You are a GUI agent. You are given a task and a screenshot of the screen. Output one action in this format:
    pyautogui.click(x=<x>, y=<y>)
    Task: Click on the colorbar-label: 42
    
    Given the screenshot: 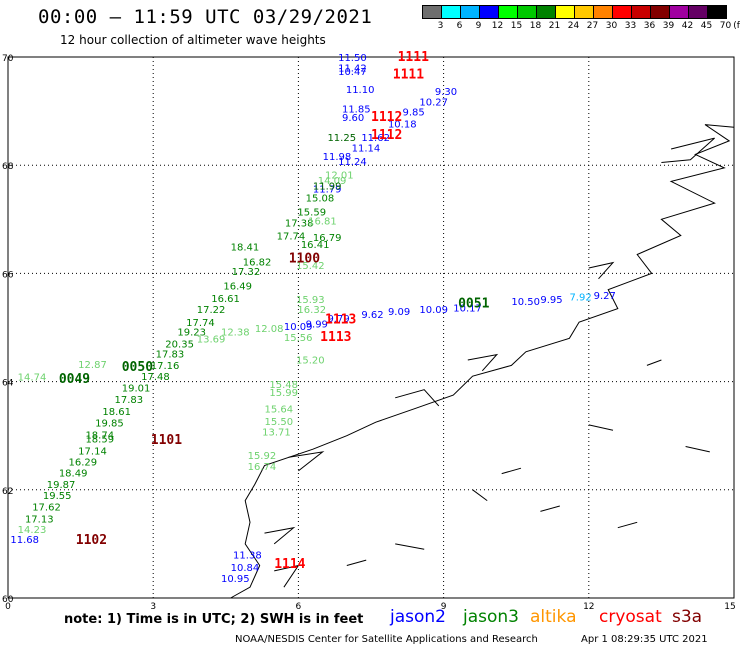 What is the action you would take?
    pyautogui.click(x=687, y=26)
    